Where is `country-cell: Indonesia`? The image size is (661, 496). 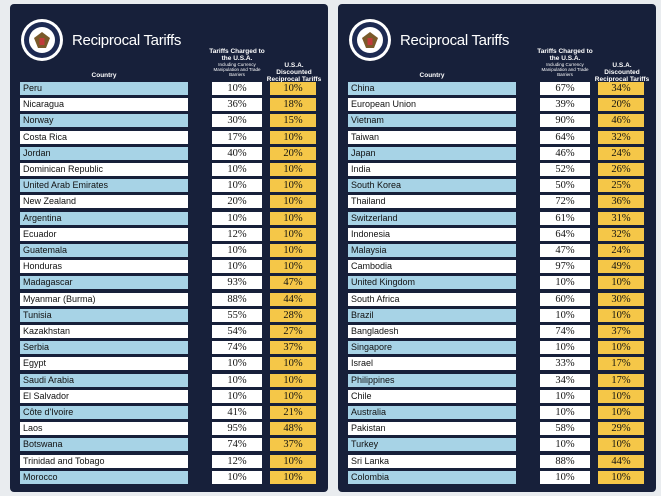 country-cell: Indonesia is located at coordinates (432, 234).